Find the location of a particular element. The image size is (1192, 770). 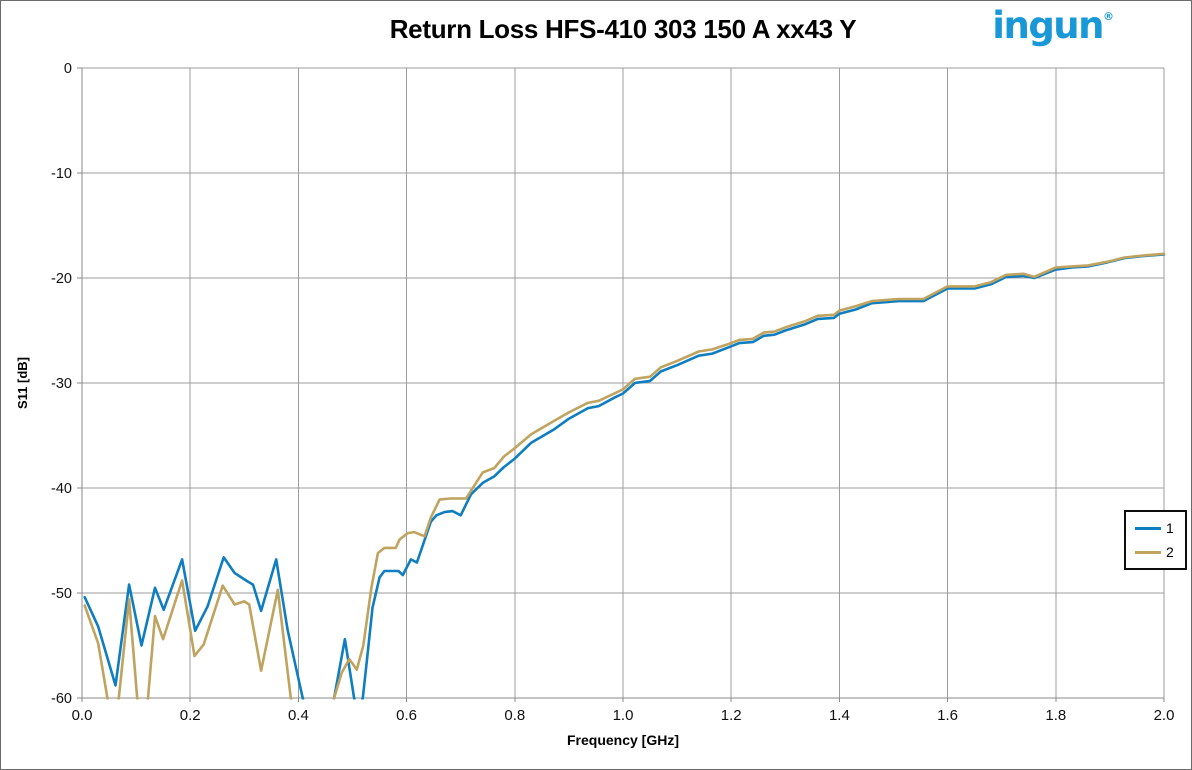

legend-label: 2 is located at coordinates (1170, 552).